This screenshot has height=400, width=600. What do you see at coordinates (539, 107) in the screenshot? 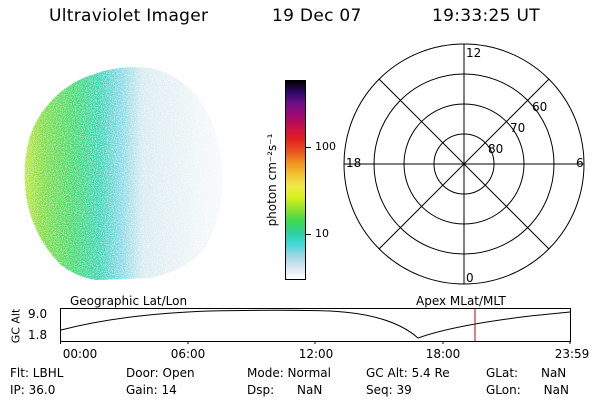
I see `mlat-label-60: 60` at bounding box center [539, 107].